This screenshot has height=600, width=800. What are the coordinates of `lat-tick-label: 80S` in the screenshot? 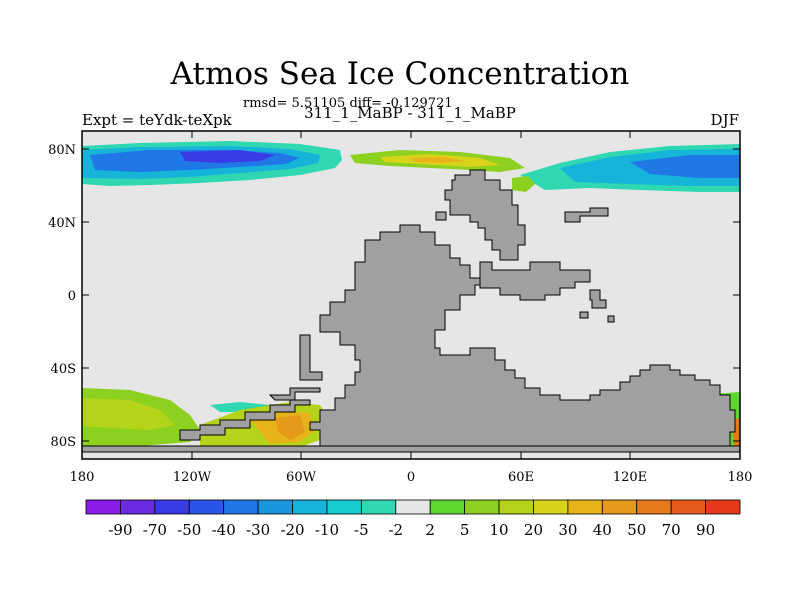 It's located at (63, 442).